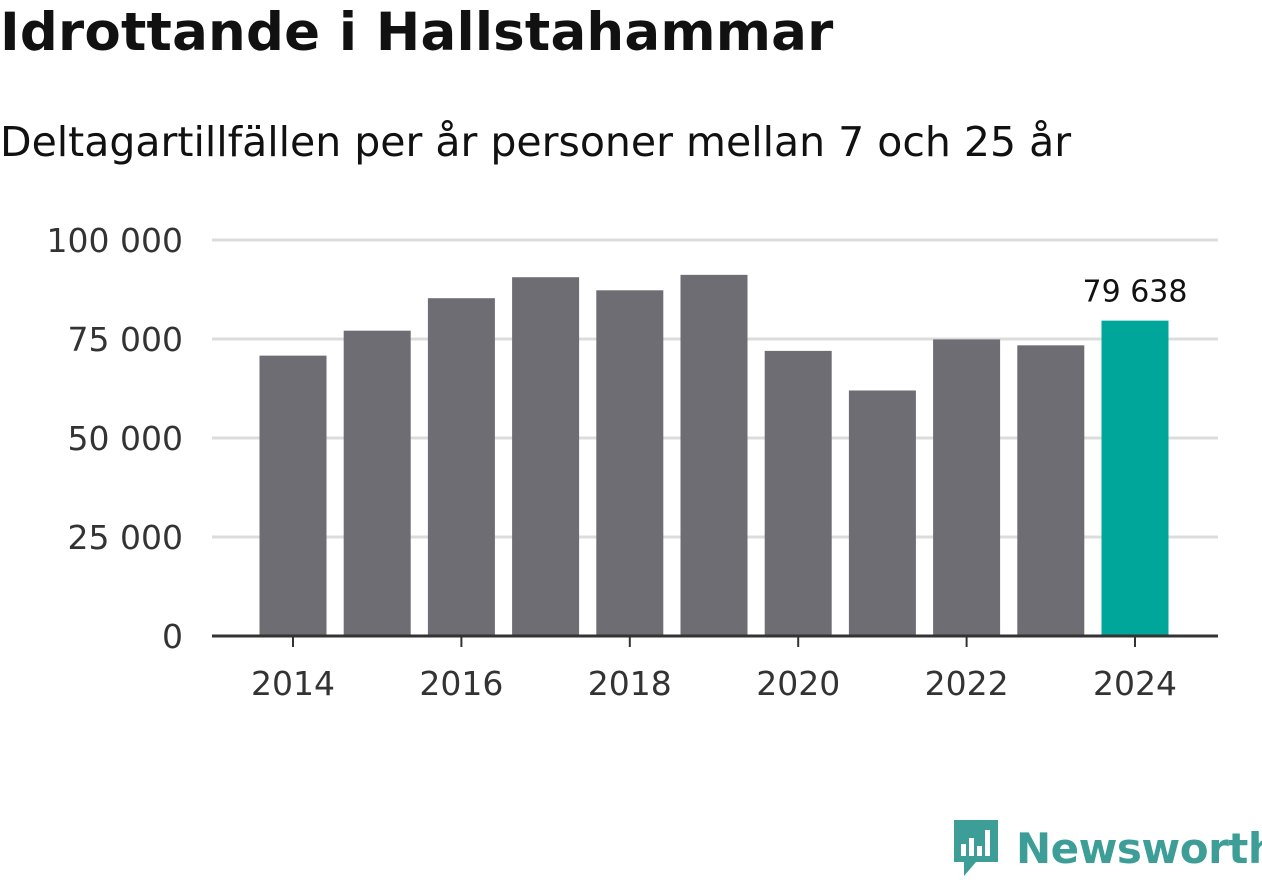  I want to click on data-label: 79 638, so click(1135, 292).